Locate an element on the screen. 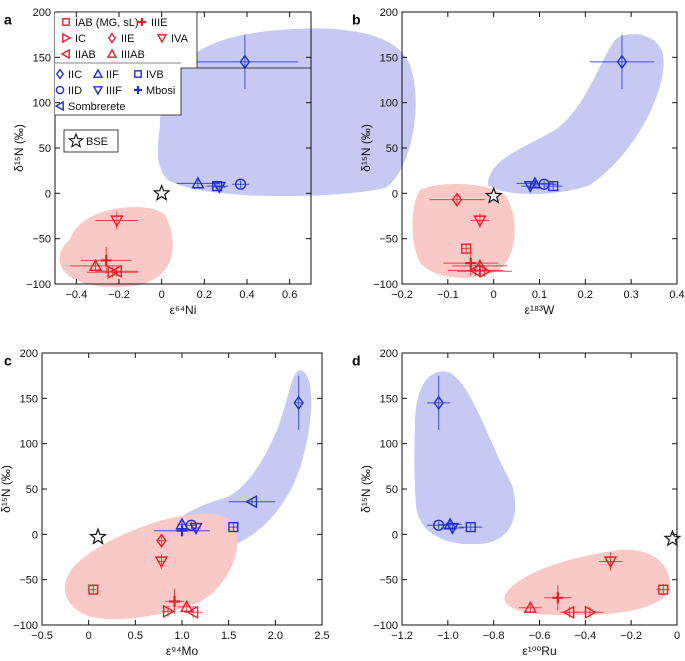 This screenshot has height=661, width=685. data-point-iiiab is located at coordinates (95, 265).